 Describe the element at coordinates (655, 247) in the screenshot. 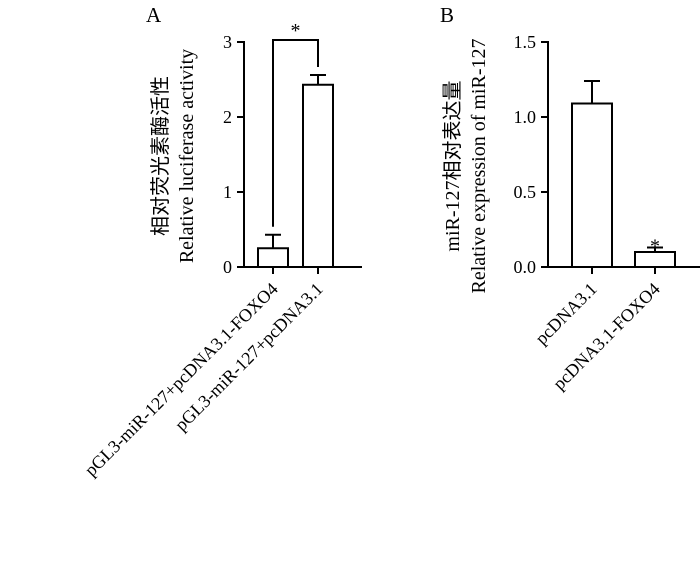

I see `panel-b-significance-star: *` at that location.